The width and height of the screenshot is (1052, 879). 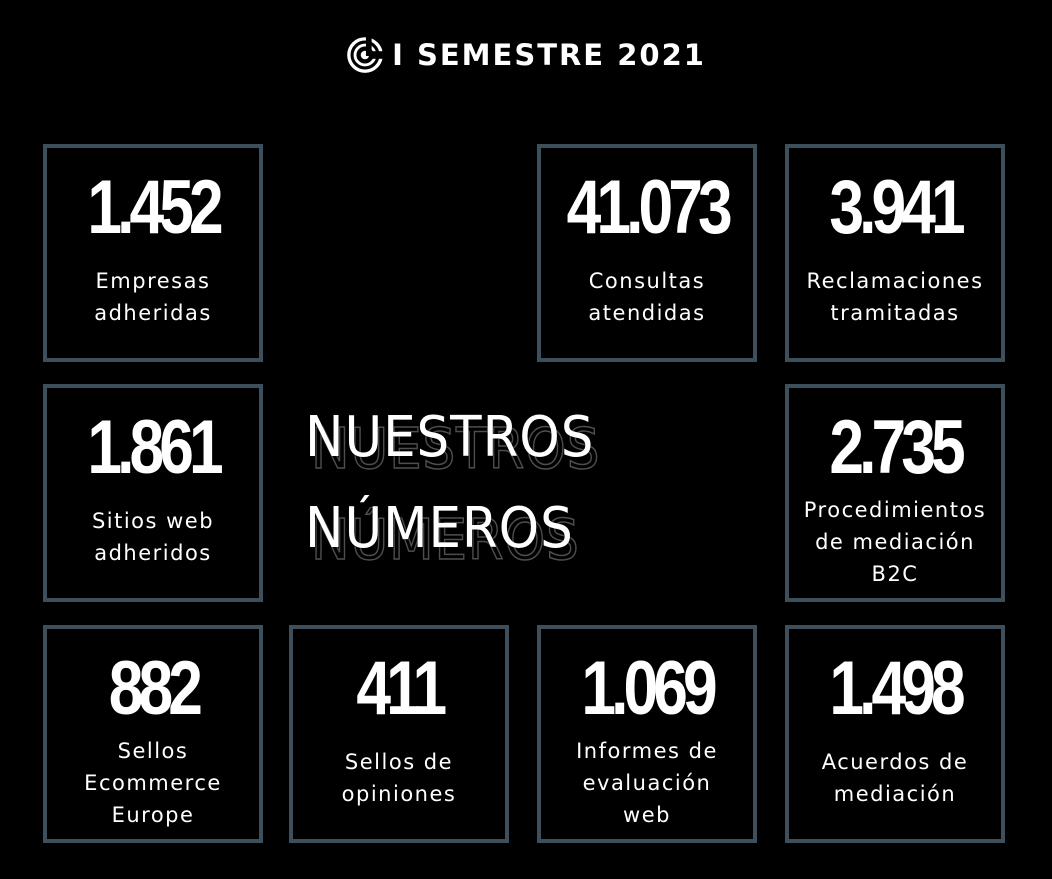 I want to click on stat-label: Sitios web adheridos, so click(x=153, y=537).